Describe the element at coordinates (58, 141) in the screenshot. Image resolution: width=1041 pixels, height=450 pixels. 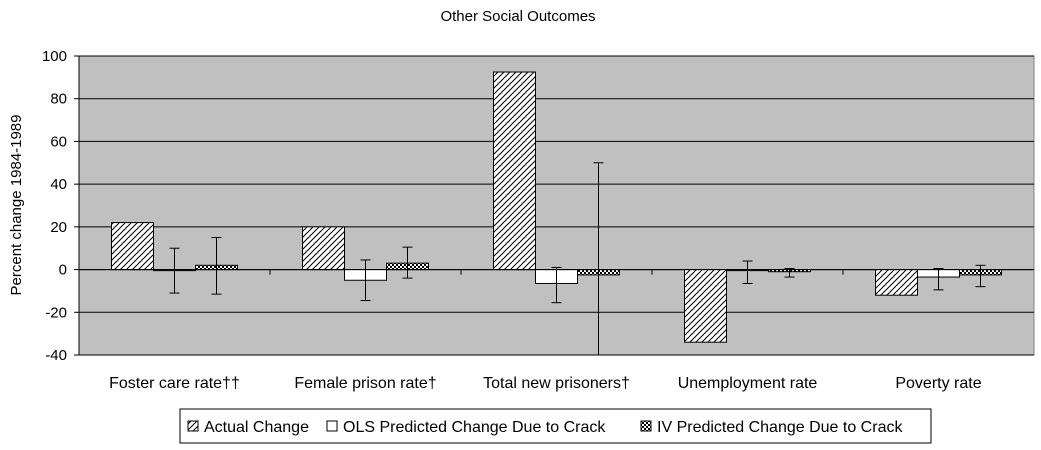
I see `y-tick-label: 60` at that location.